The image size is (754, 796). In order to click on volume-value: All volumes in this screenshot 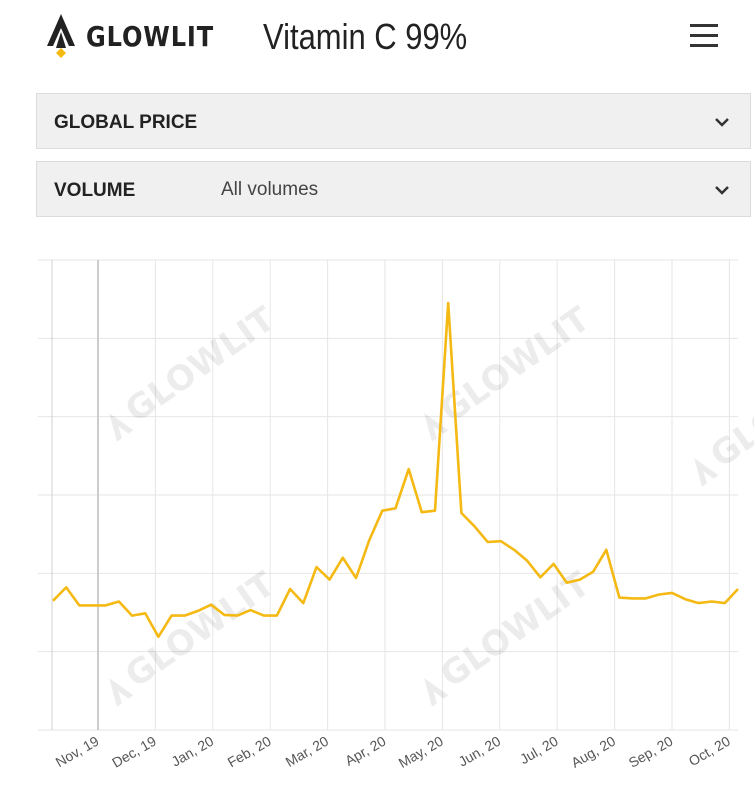, I will do `click(270, 189)`.